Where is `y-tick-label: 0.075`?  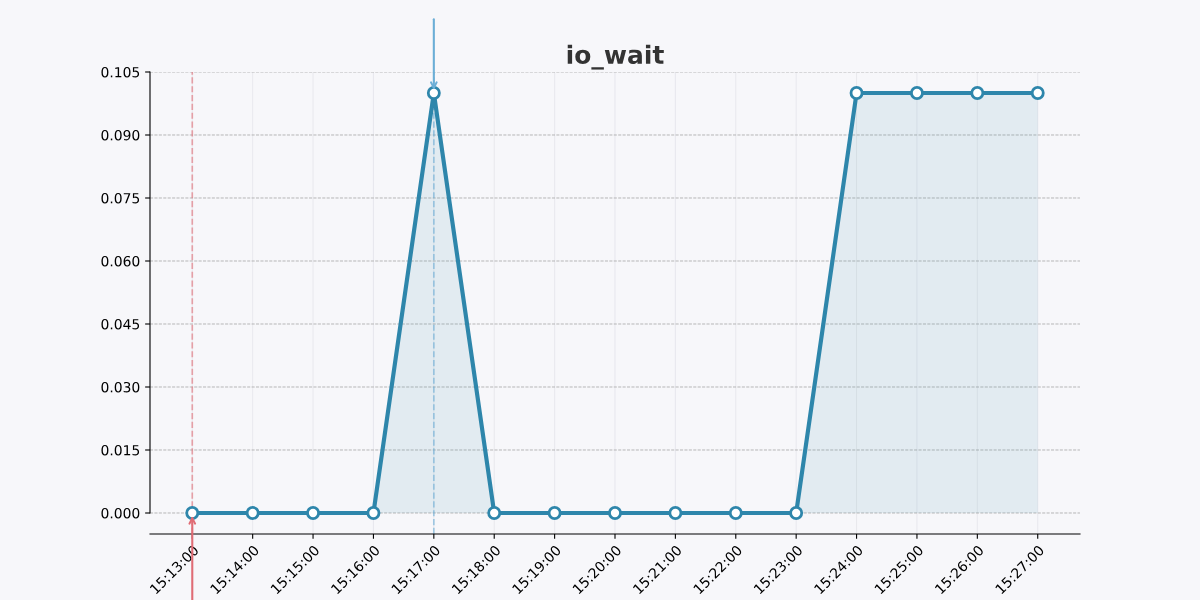 y-tick-label: 0.075 is located at coordinates (120, 198).